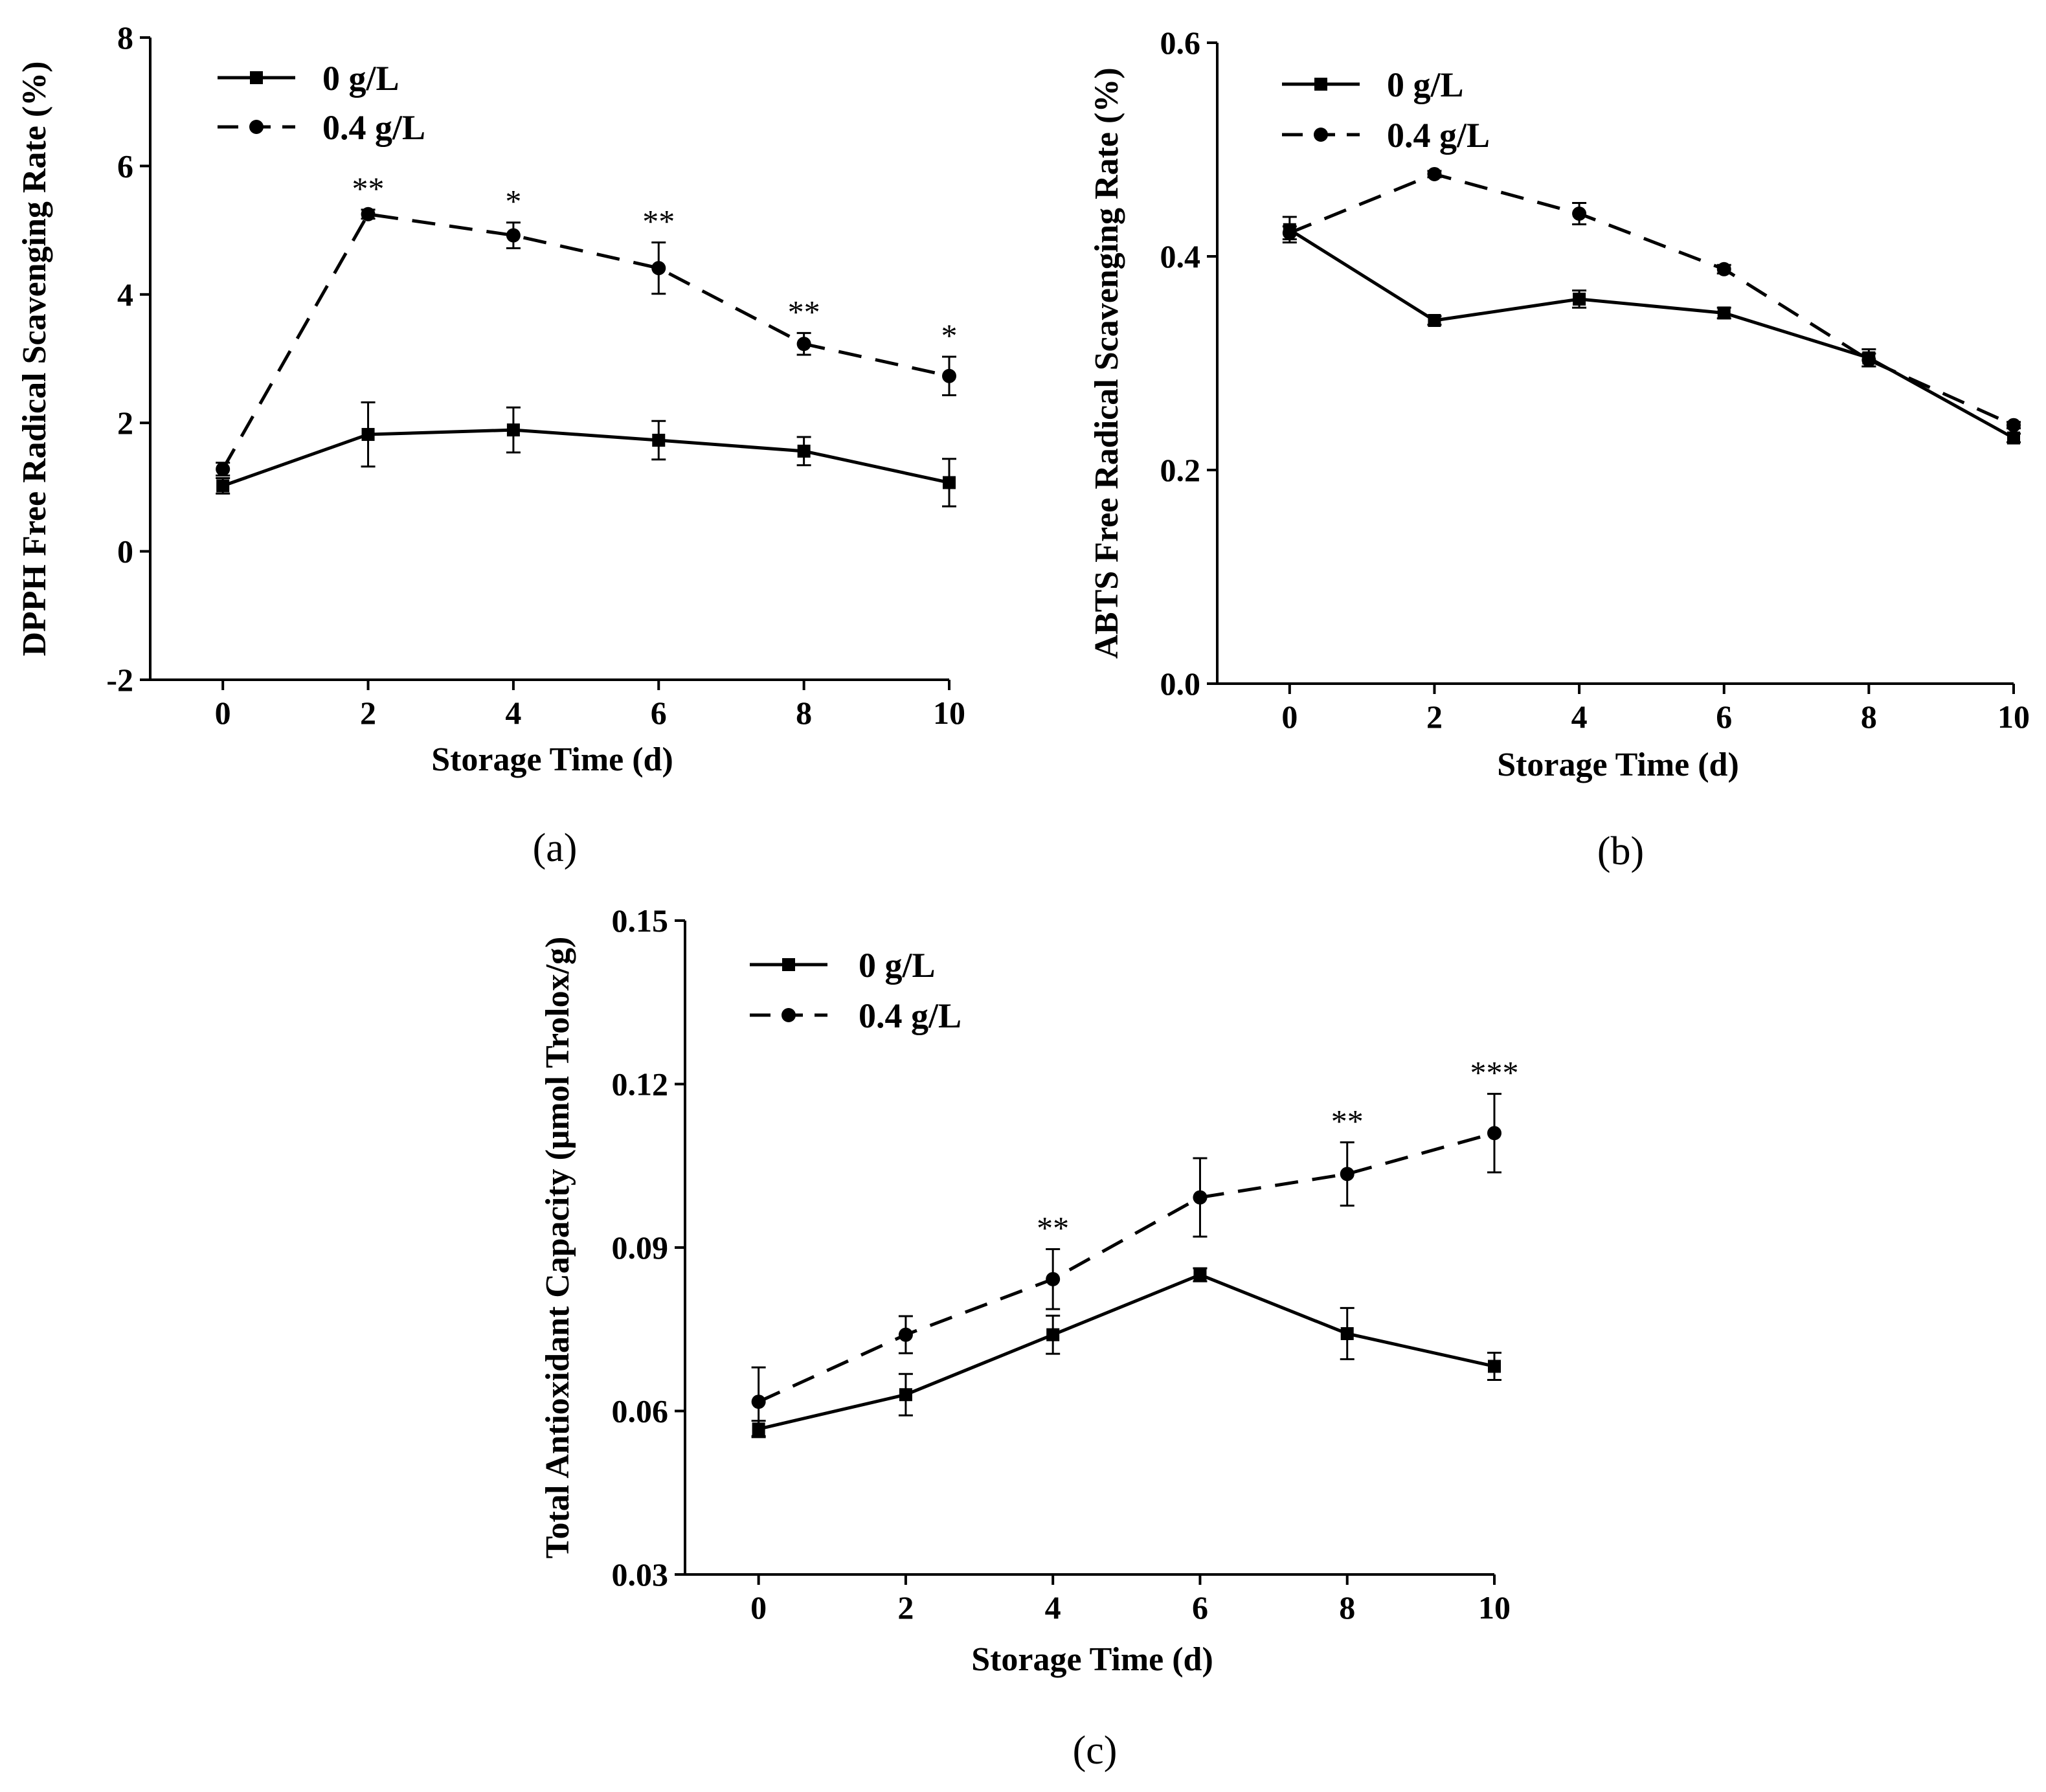 The height and width of the screenshot is (1792, 2046). Describe the element at coordinates (1180, 43) in the screenshot. I see `y-tick-label: 0.6` at that location.